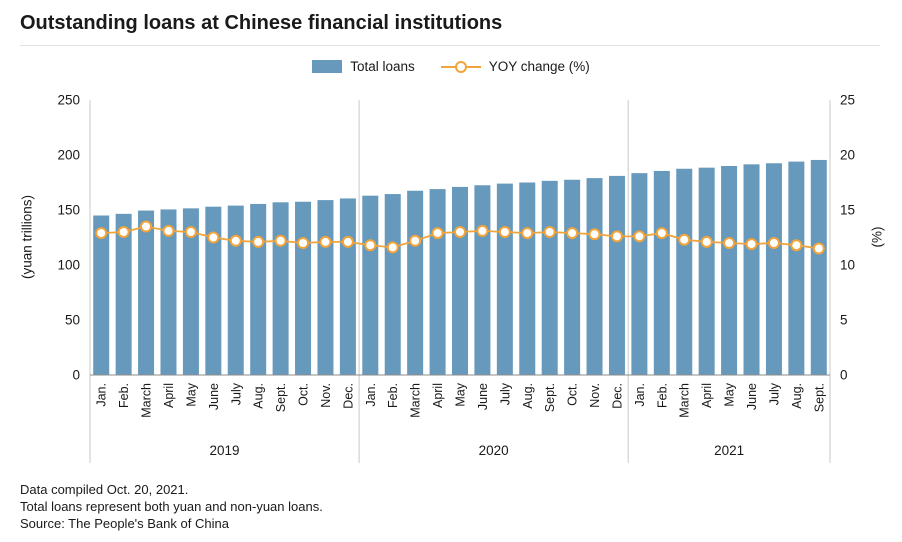  What do you see at coordinates (844, 375) in the screenshot?
I see `right-axis-tick-label: 0` at bounding box center [844, 375].